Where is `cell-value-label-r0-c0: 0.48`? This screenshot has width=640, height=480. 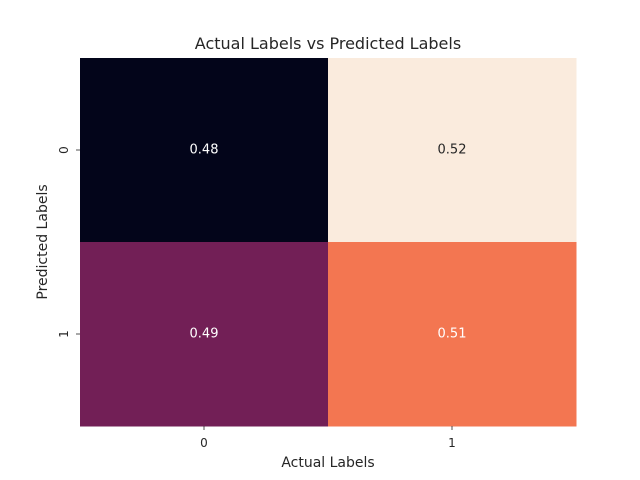 cell-value-label-r0-c0: 0.48 is located at coordinates (204, 150).